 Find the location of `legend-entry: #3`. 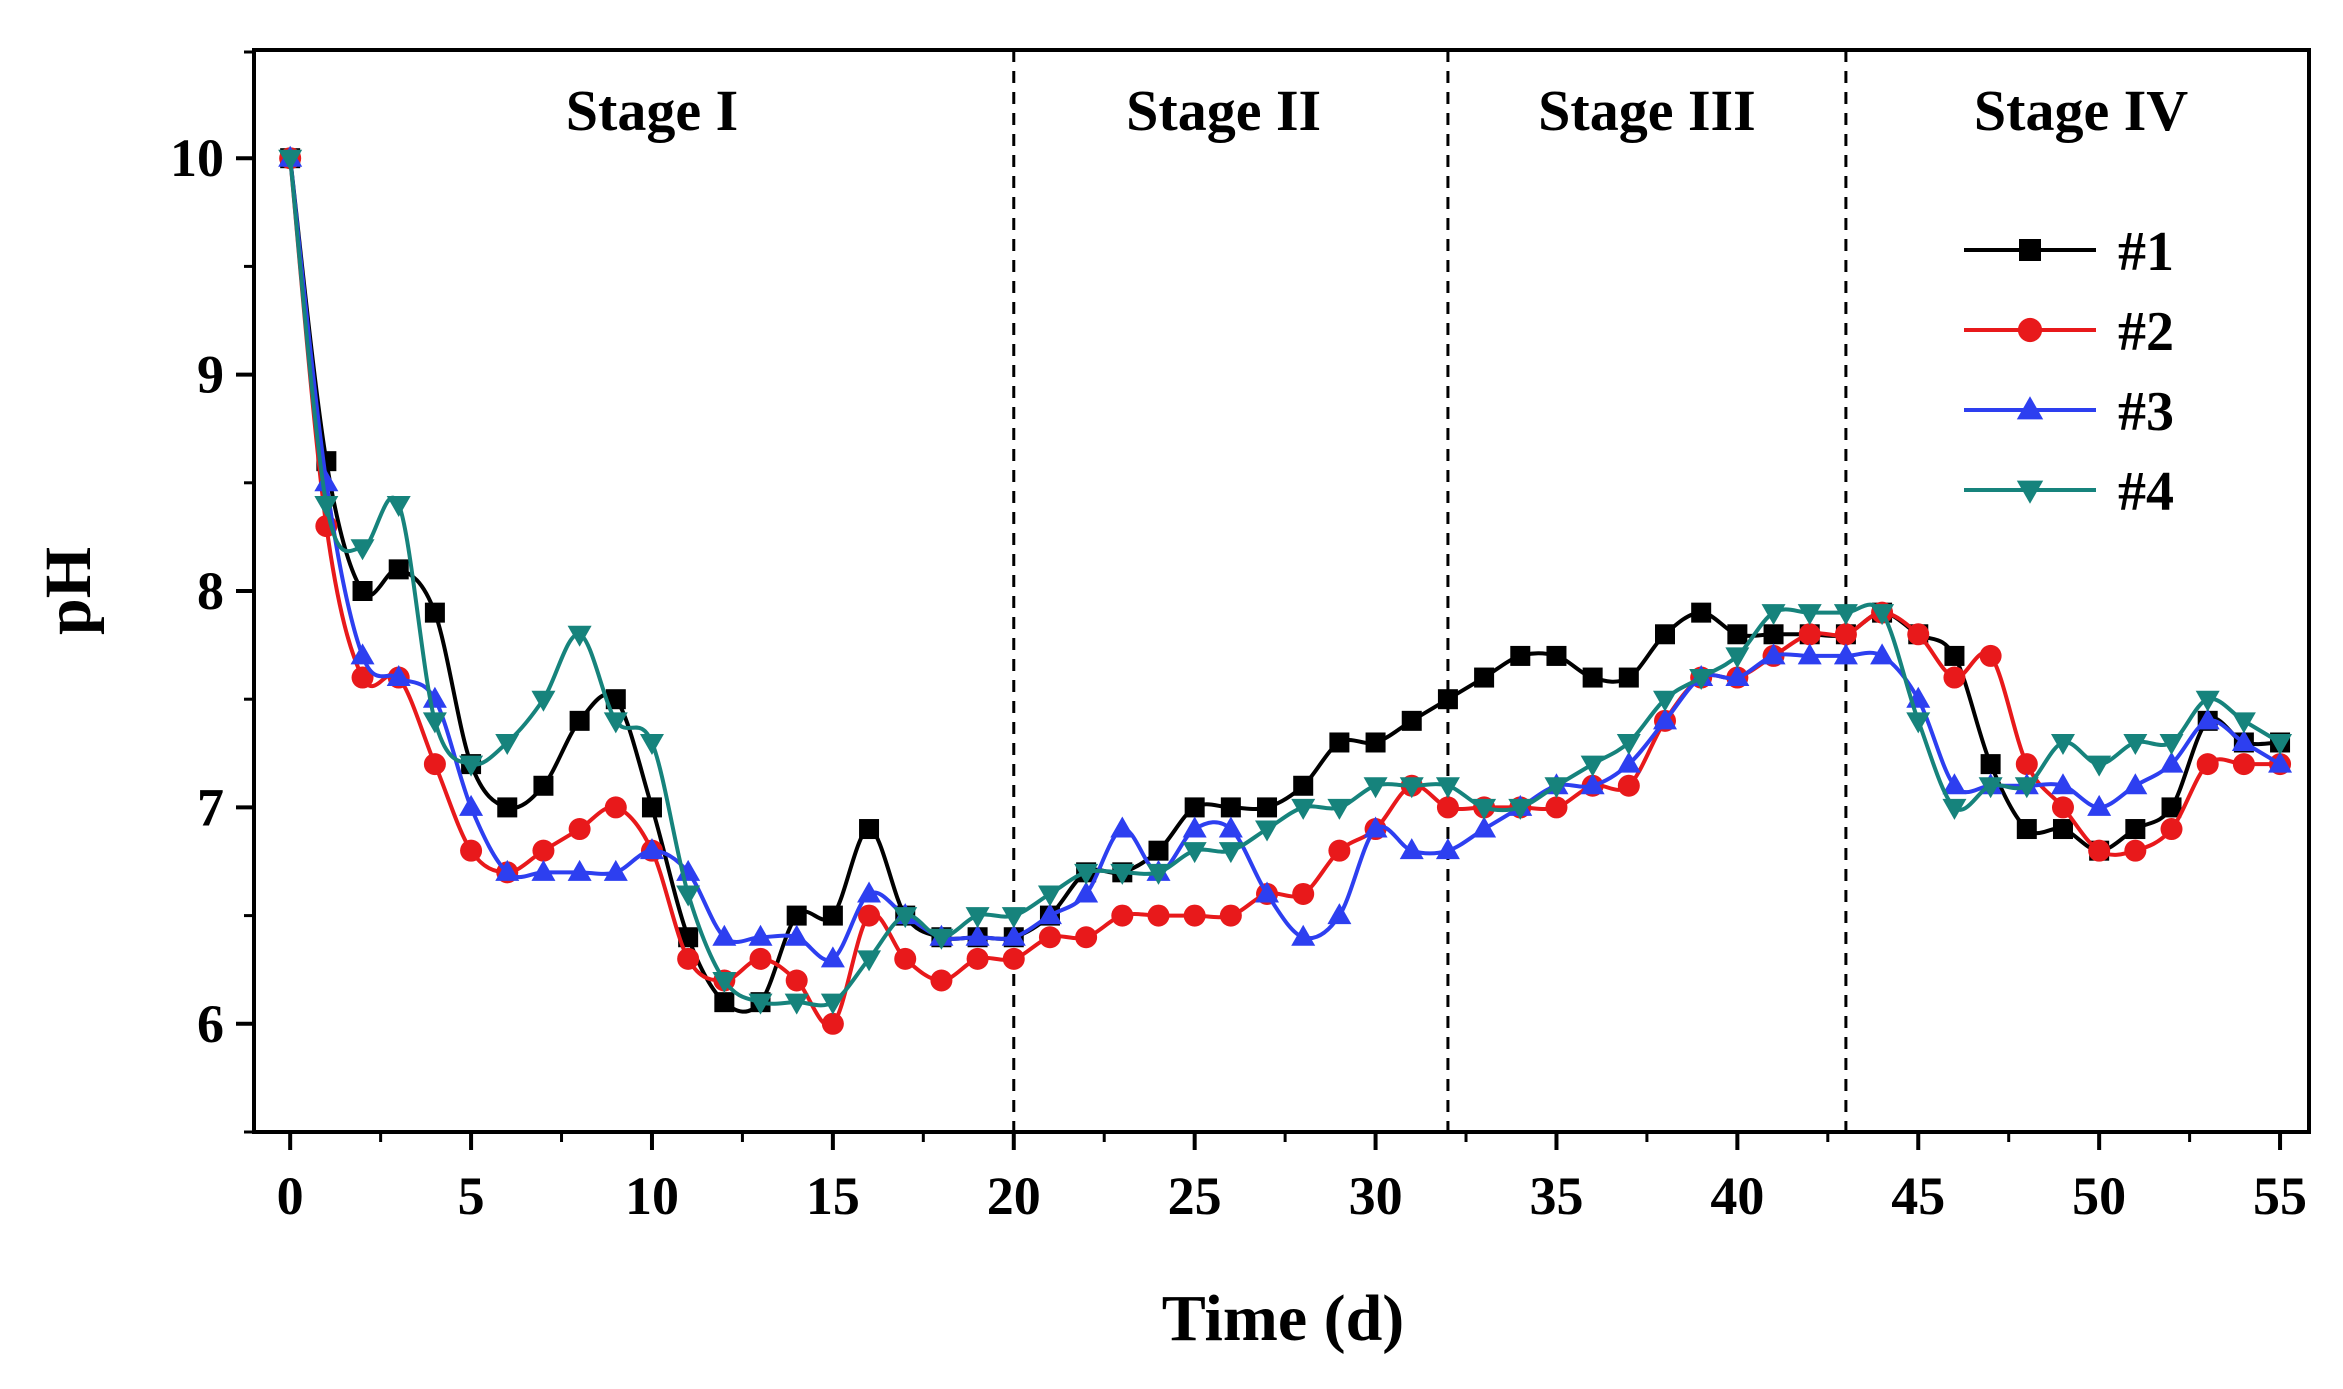

legend-entry: #3 is located at coordinates (2069, 412).